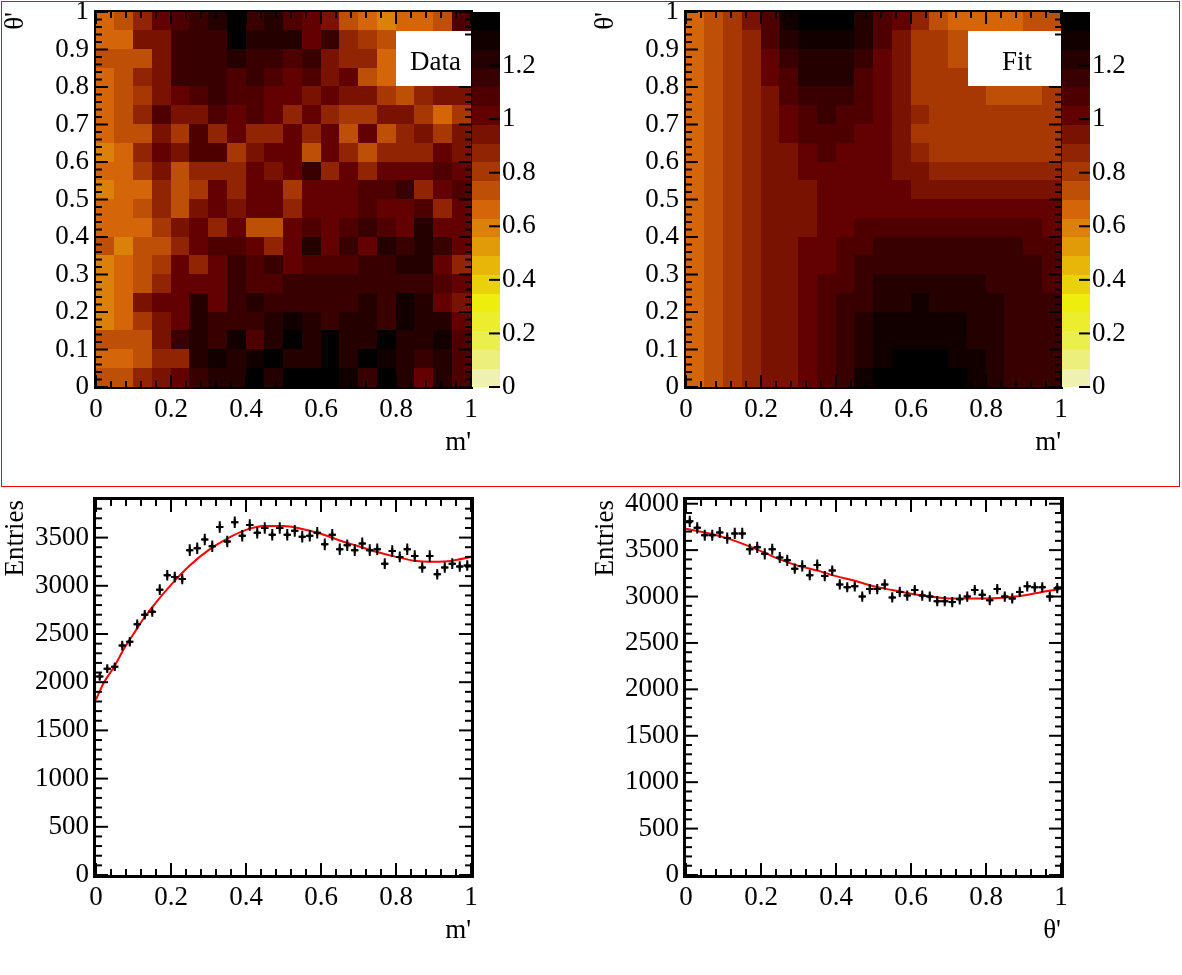 The width and height of the screenshot is (1182, 975). Describe the element at coordinates (1017, 61) in the screenshot. I see `text: Fit` at that location.